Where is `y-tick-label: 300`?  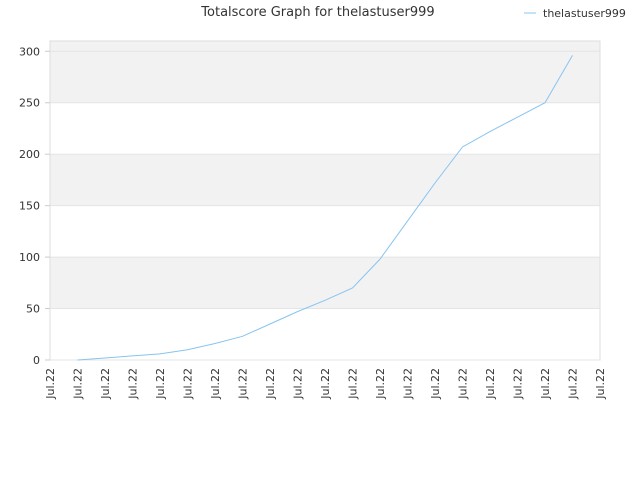
y-tick-label: 300 is located at coordinates (29, 51).